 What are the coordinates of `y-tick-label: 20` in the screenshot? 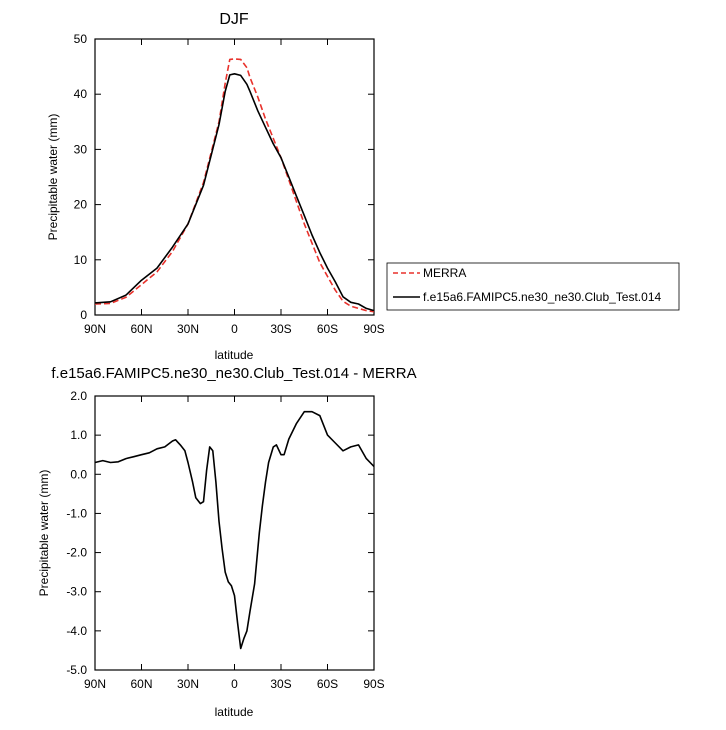 It's located at (81, 205).